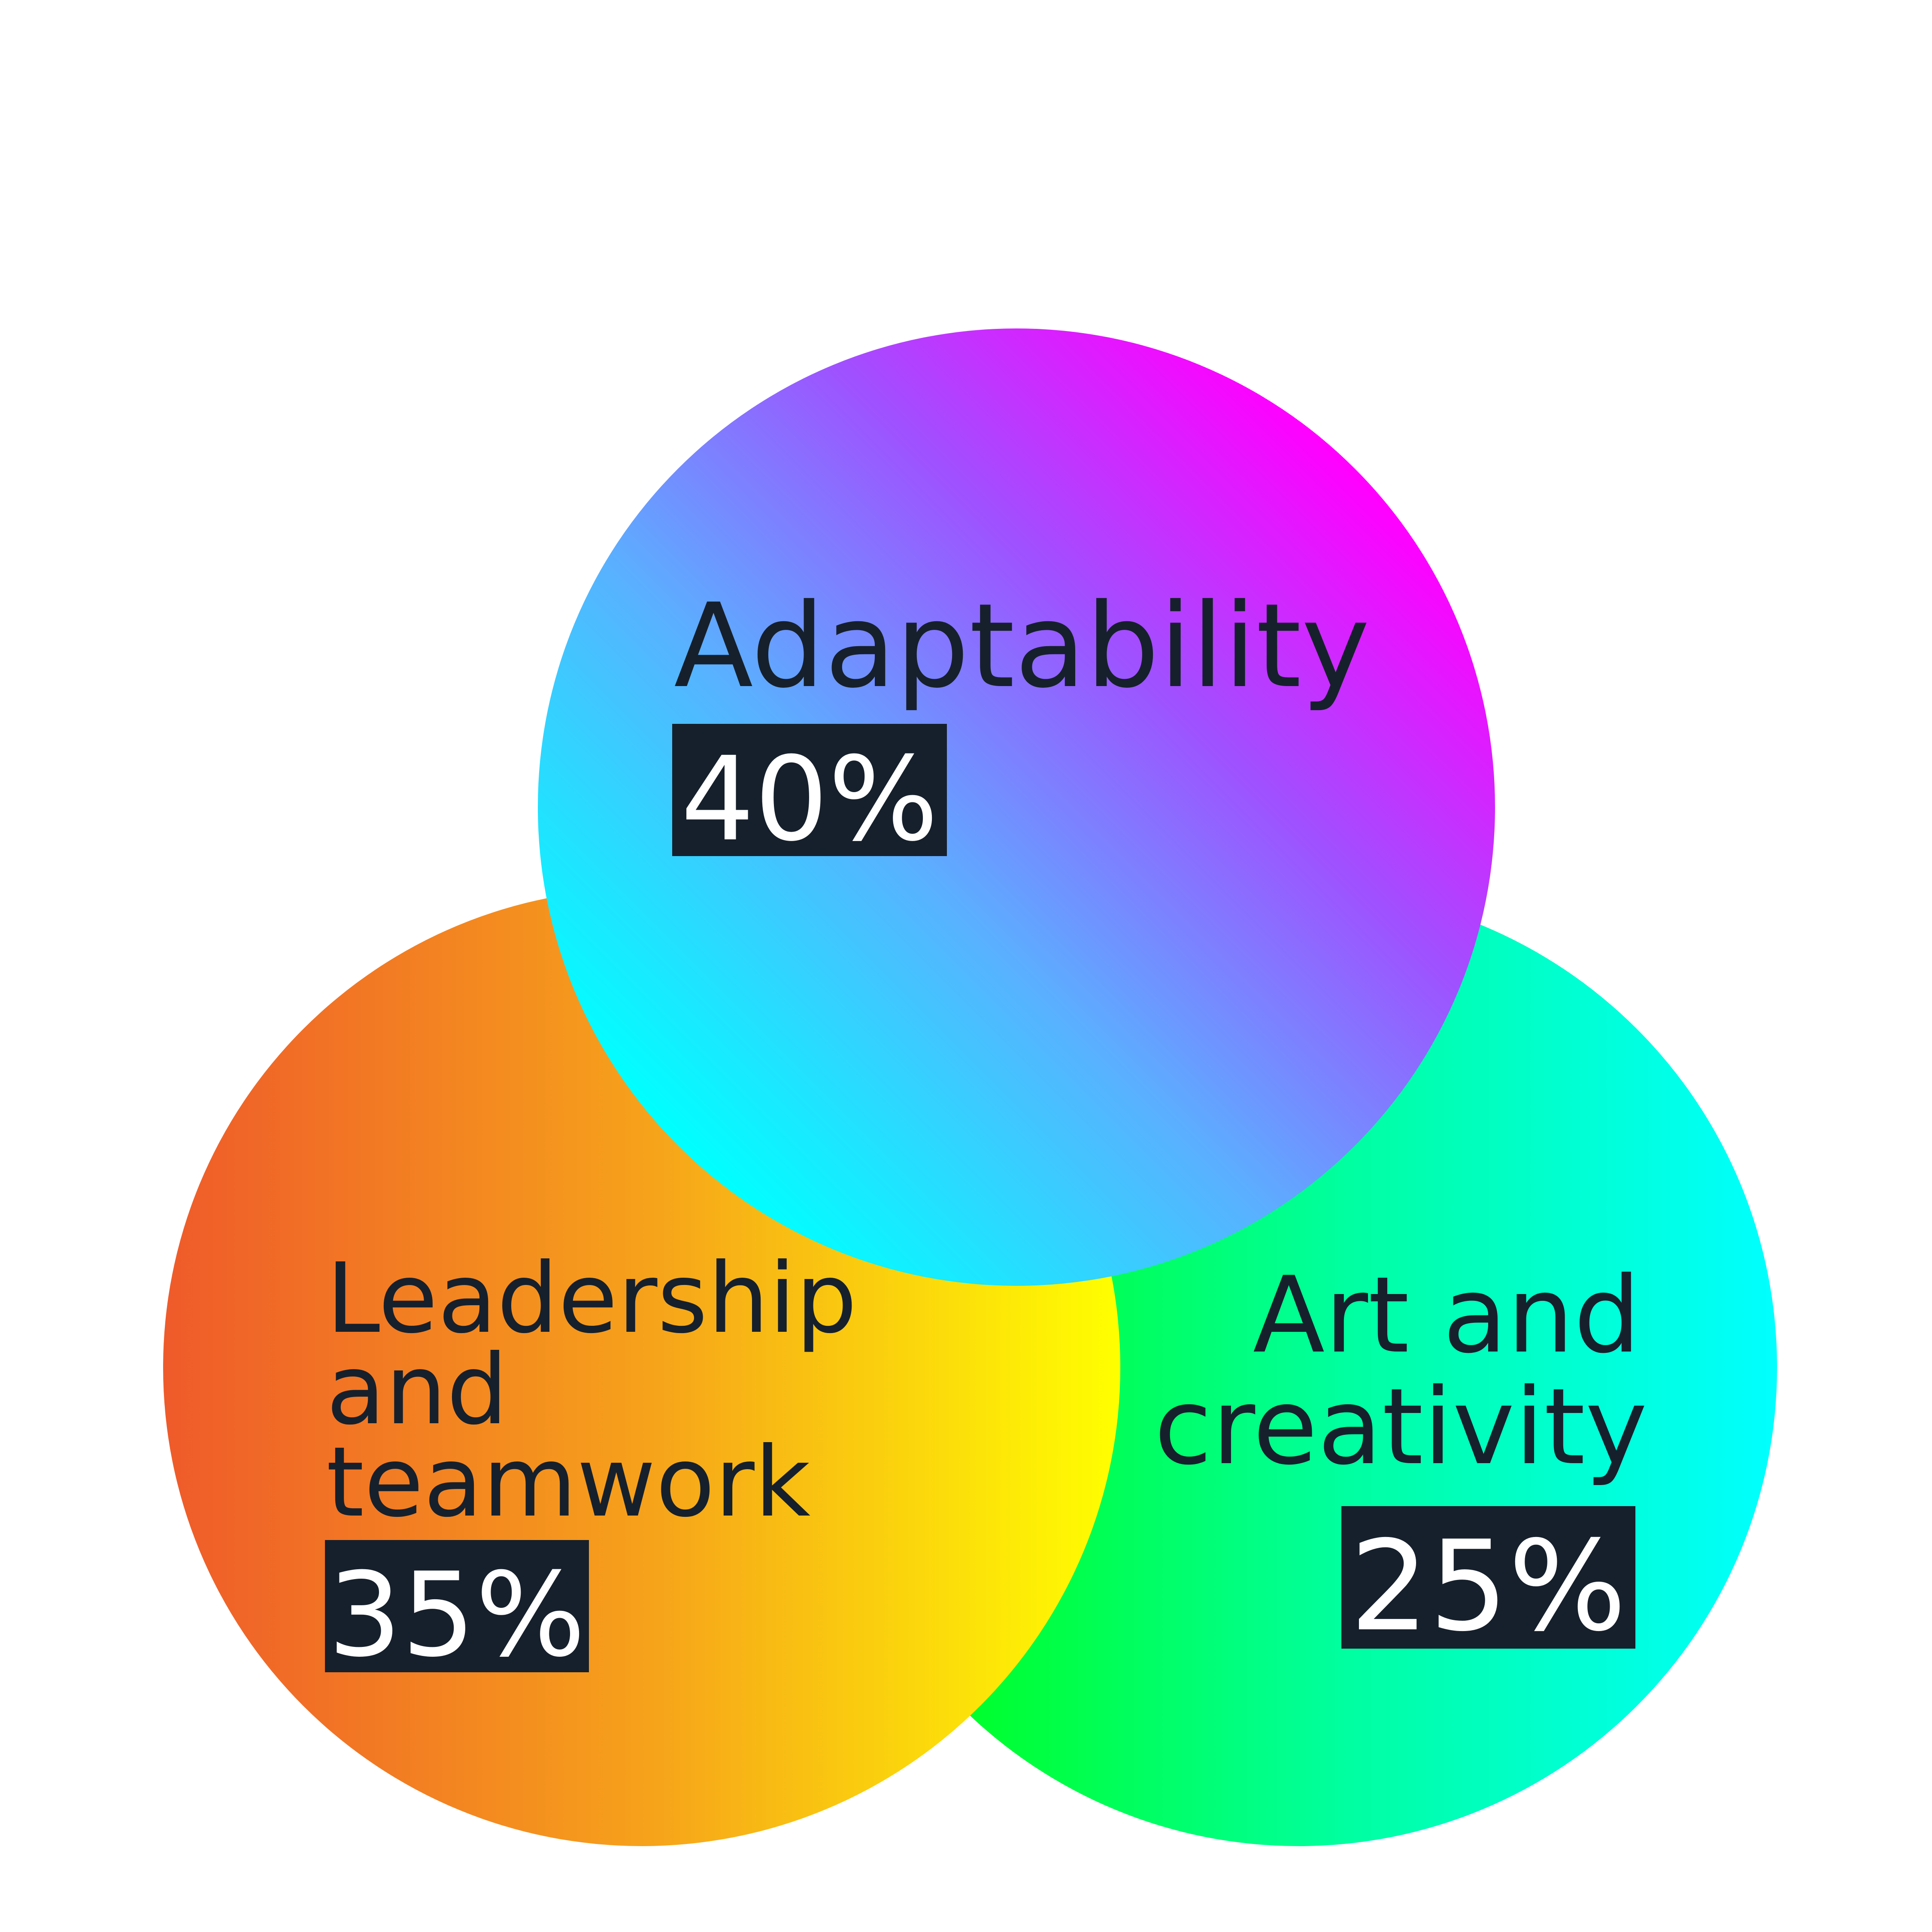 The width and height of the screenshot is (1932, 1932). I want to click on adaptability-label-group: Adaptability 40%, so click(1021, 722).